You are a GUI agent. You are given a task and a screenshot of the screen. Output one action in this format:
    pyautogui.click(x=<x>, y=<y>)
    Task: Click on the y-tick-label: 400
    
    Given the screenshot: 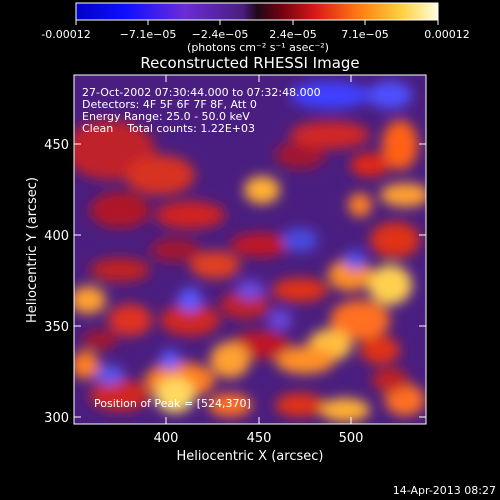 What is the action you would take?
    pyautogui.click(x=56, y=236)
    